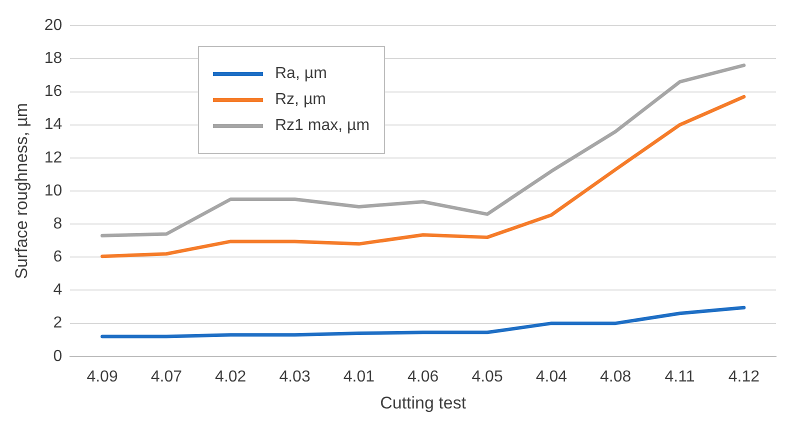 This screenshot has height=426, width=802. I want to click on x-tick-label: 4.07, so click(166, 377).